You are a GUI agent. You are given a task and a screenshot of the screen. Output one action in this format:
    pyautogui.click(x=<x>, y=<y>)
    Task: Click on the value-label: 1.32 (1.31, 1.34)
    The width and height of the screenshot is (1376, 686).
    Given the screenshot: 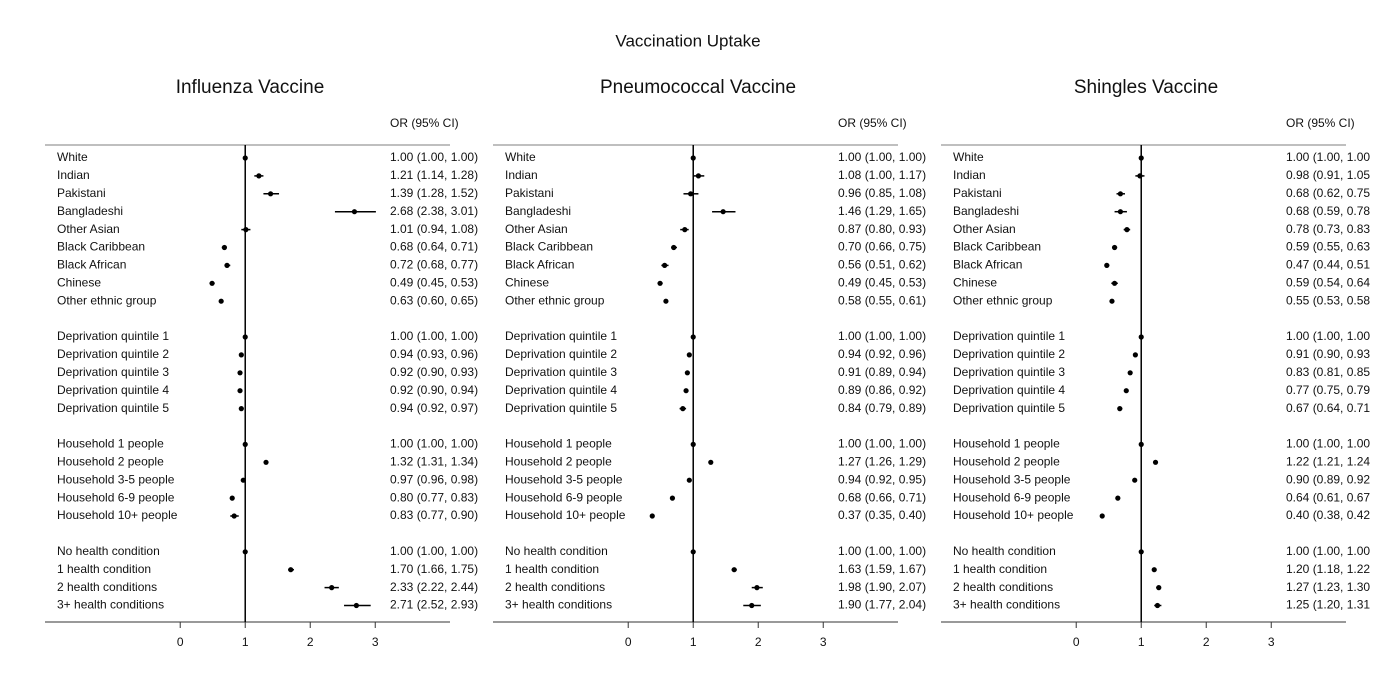 What is the action you would take?
    pyautogui.click(x=434, y=461)
    